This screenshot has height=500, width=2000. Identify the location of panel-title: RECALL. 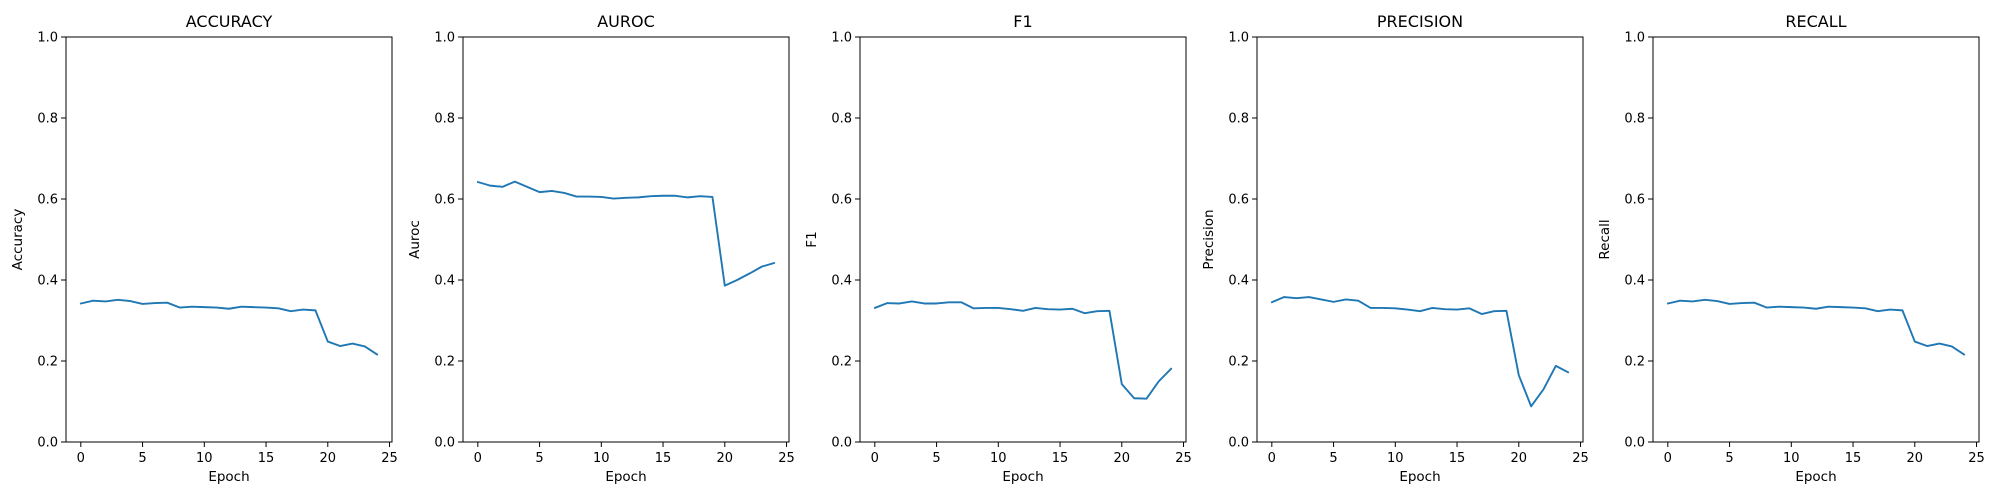
(1815, 21).